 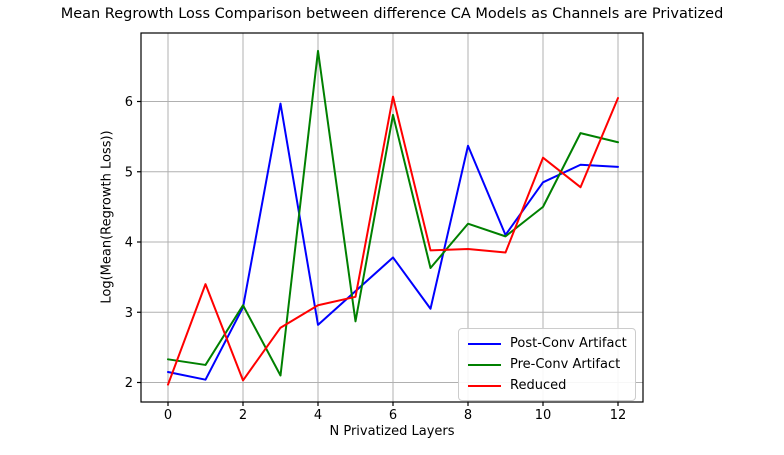 What do you see at coordinates (107, 217) in the screenshot?
I see `y-axis-label: Log(Mean(Regrowth Loss))` at bounding box center [107, 217].